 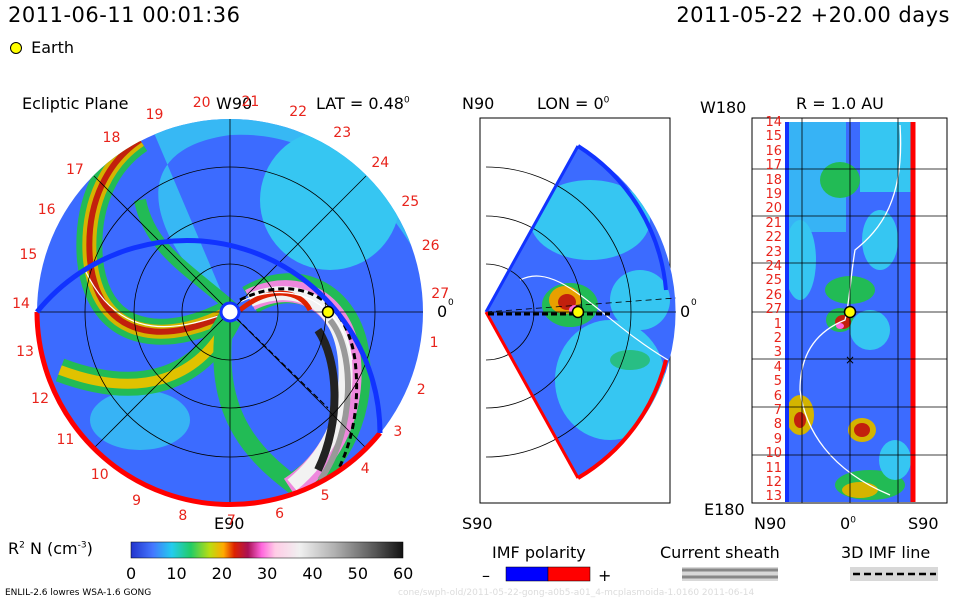 I want to click on carrington-label: 10, so click(x=99, y=474).